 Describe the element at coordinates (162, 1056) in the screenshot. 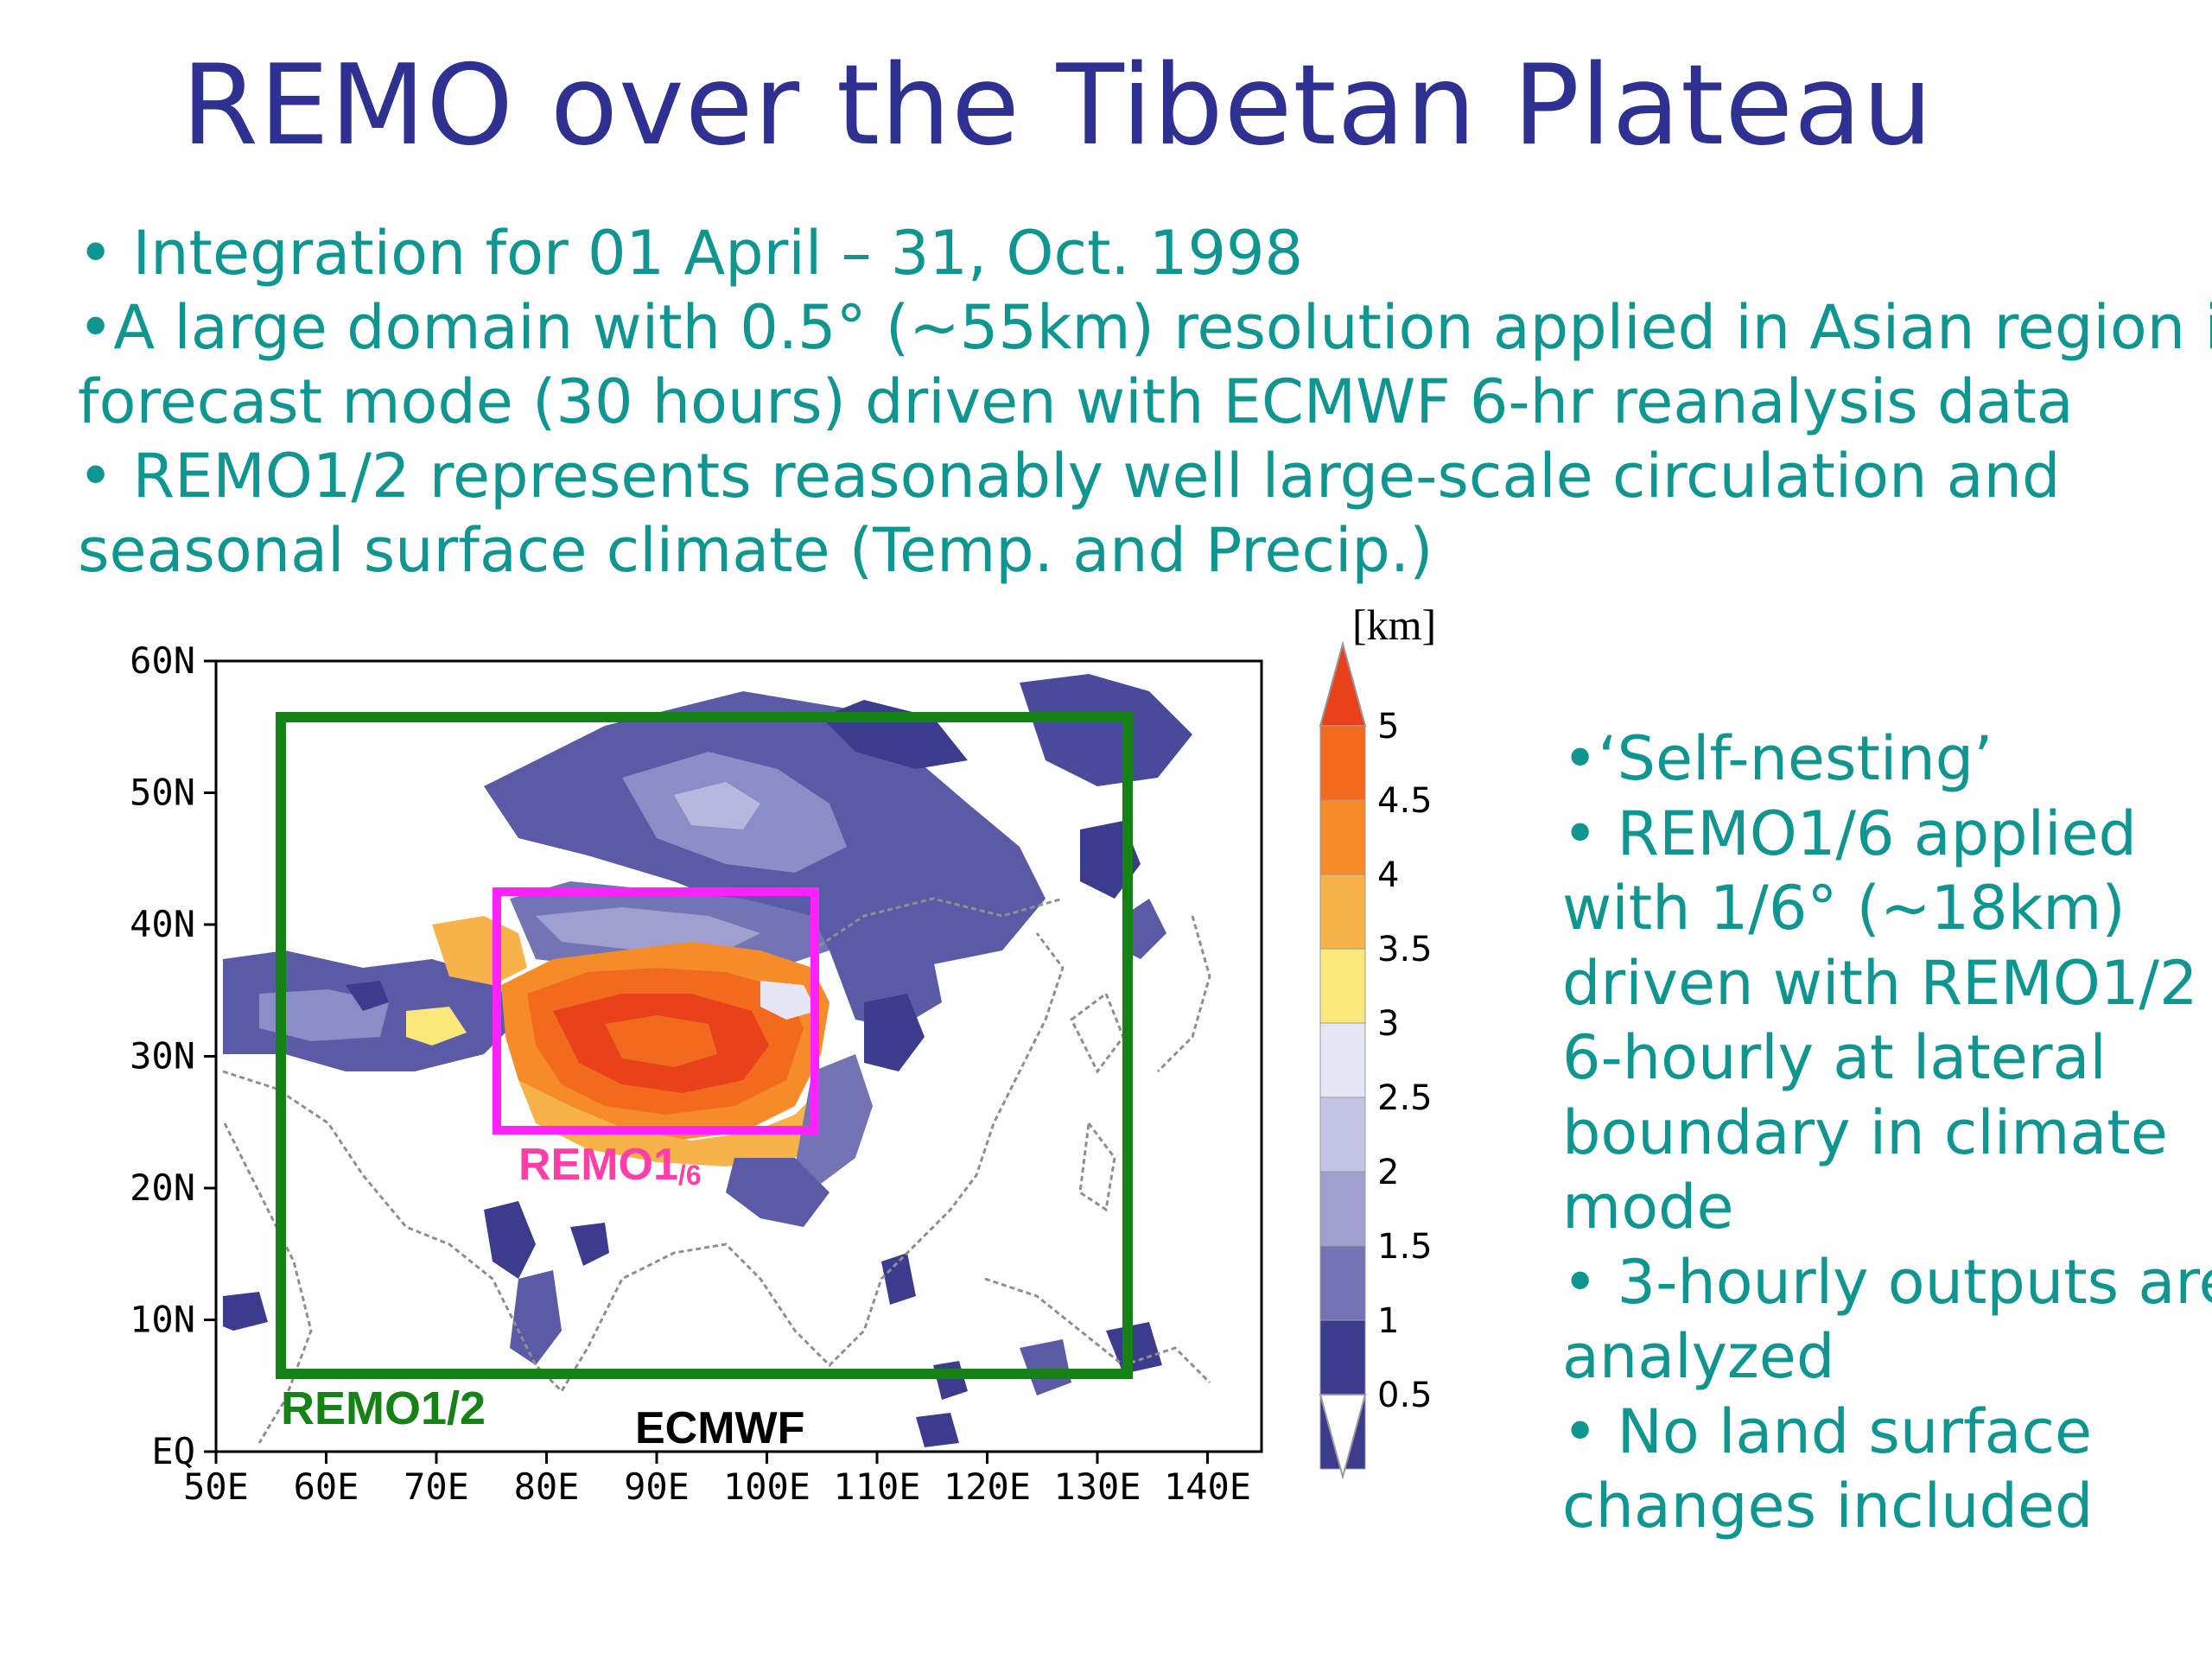

I see `lat-tick-label: 30N` at that location.